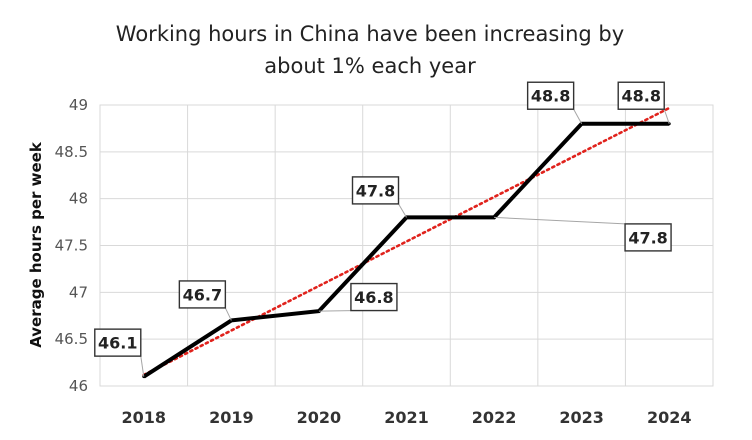  What do you see at coordinates (78, 386) in the screenshot?
I see `y-tick-label: 46` at bounding box center [78, 386].